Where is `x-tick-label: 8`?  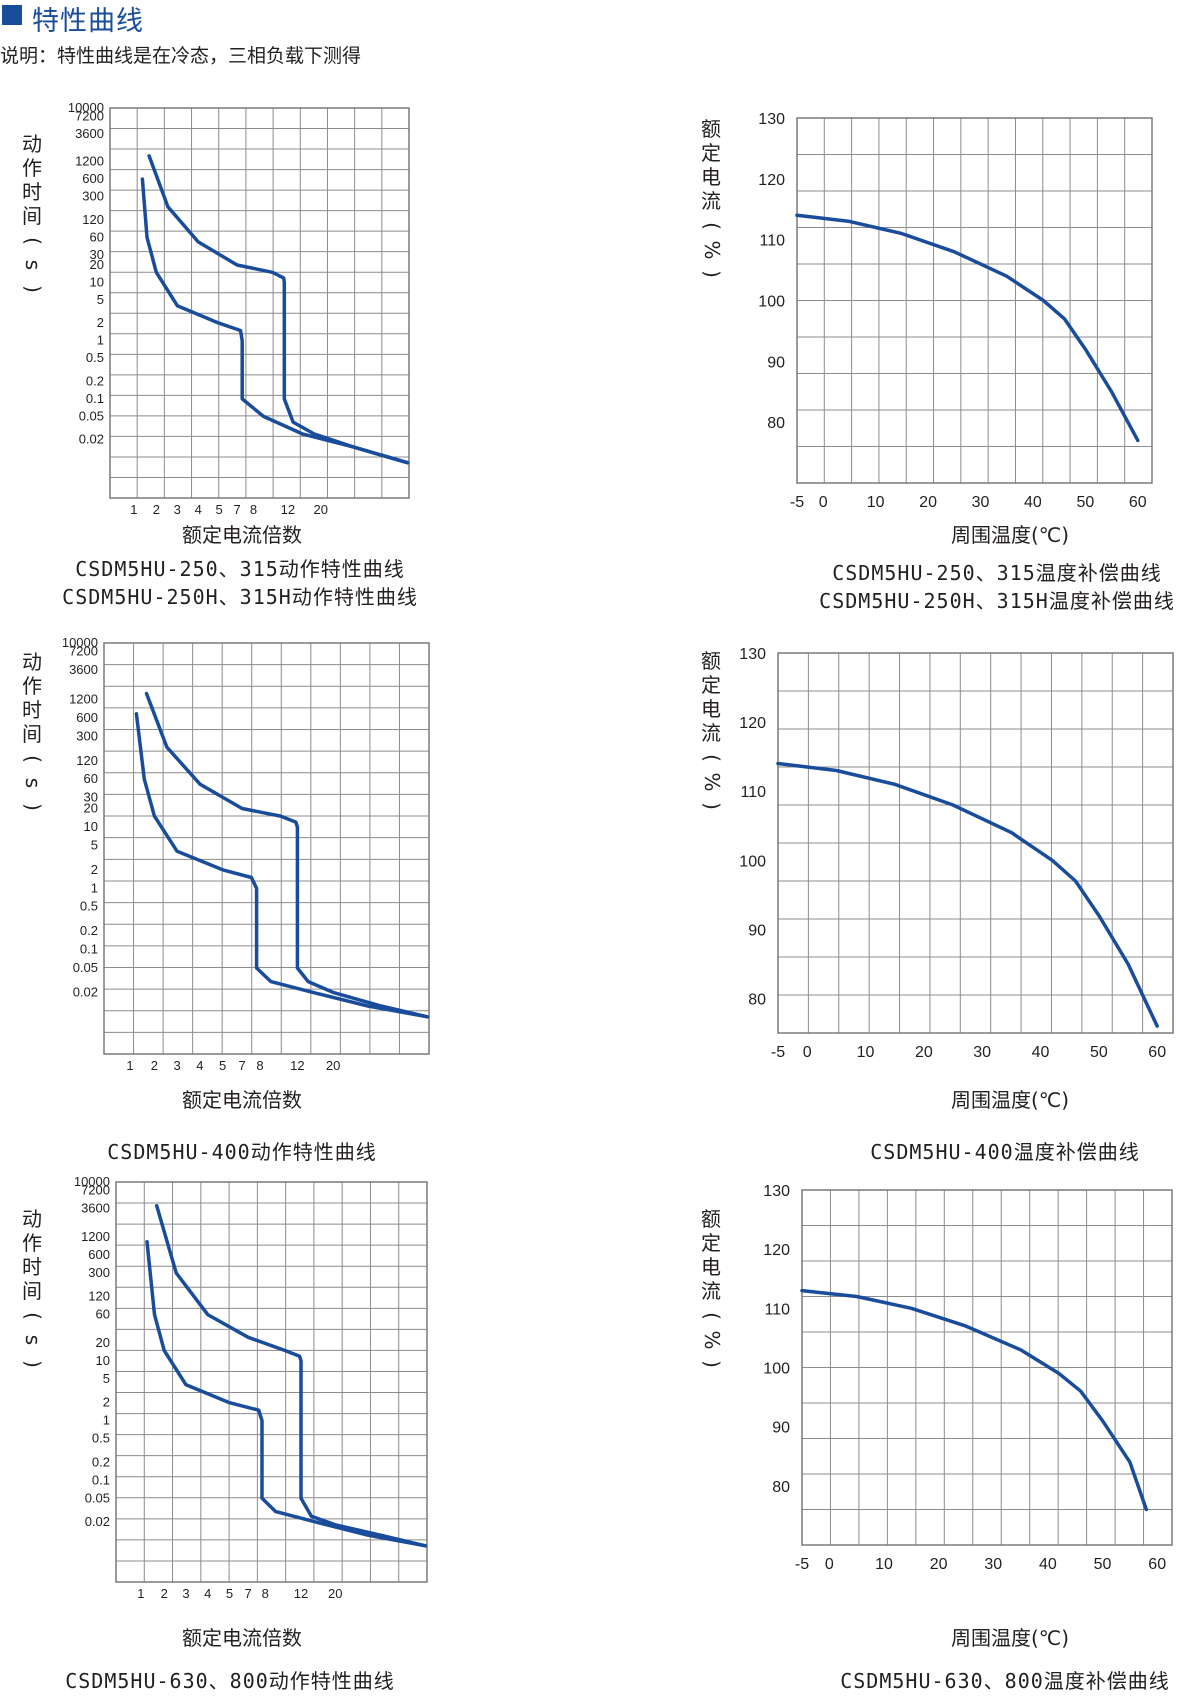
x-tick-label: 8 is located at coordinates (259, 1065).